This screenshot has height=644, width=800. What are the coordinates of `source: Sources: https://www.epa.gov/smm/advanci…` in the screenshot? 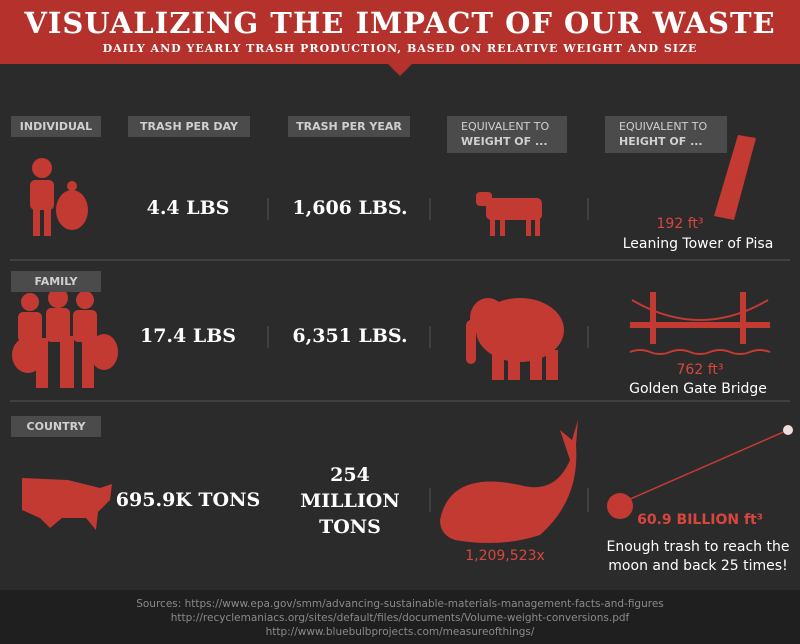 It's located at (400, 604).